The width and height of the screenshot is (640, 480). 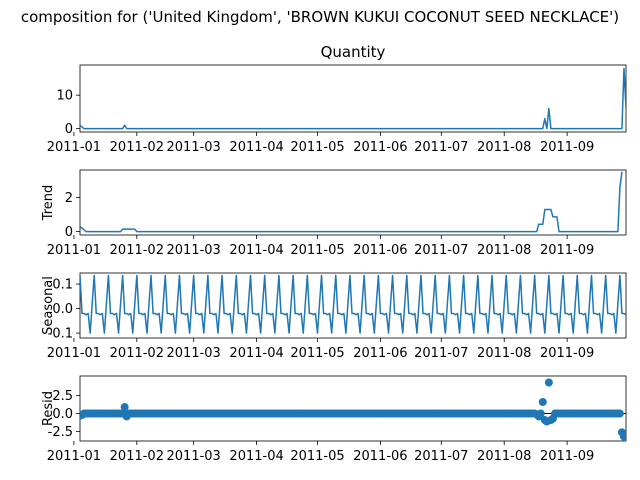 What do you see at coordinates (353, 52) in the screenshot?
I see `panel-title: Quantity` at bounding box center [353, 52].